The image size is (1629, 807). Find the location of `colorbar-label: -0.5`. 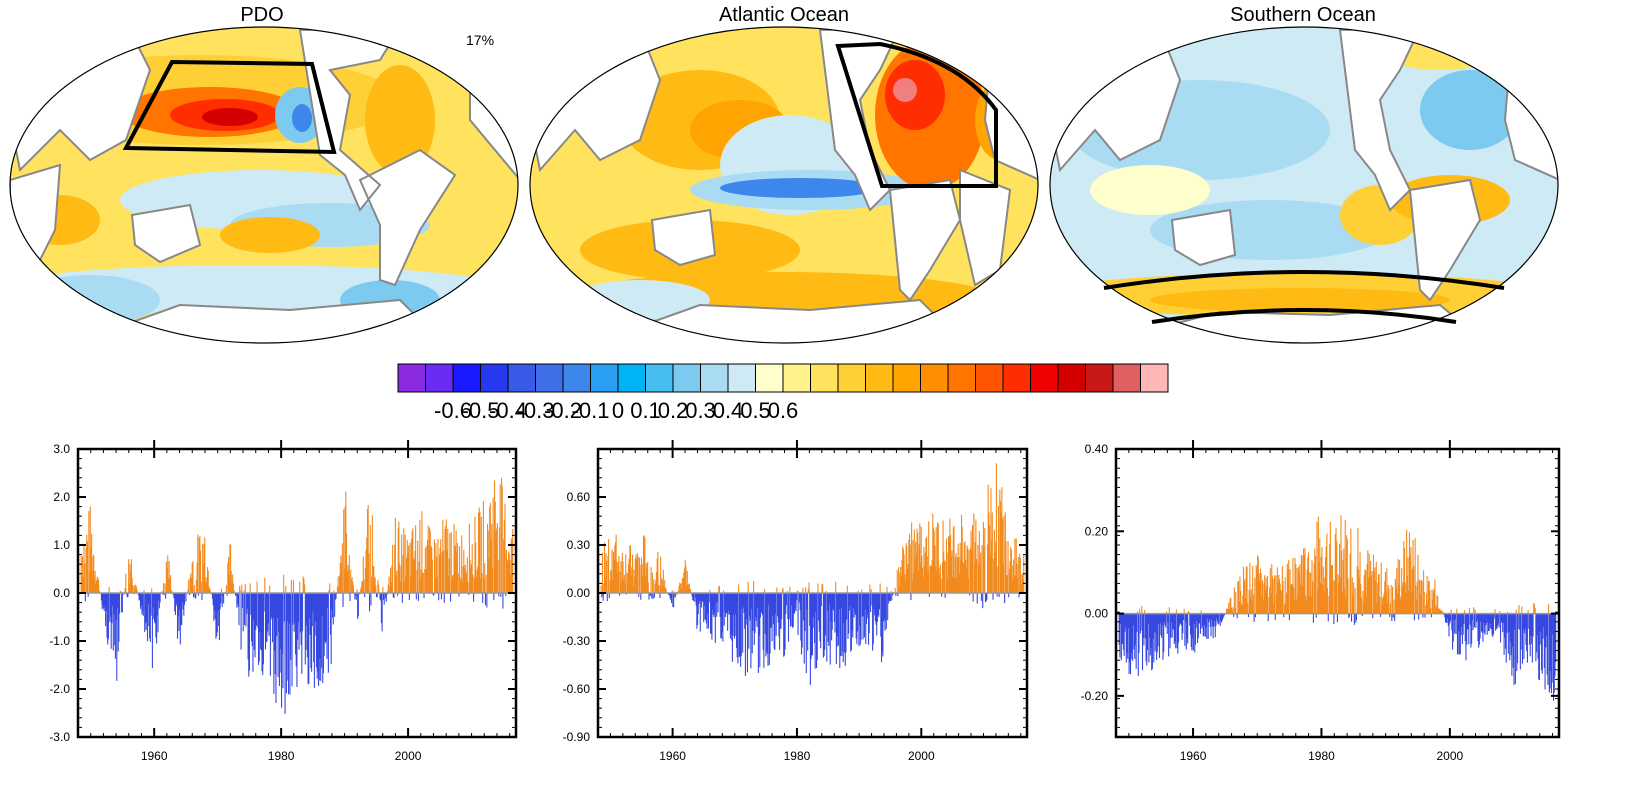

colorbar-label: -0.5 is located at coordinates (481, 410).